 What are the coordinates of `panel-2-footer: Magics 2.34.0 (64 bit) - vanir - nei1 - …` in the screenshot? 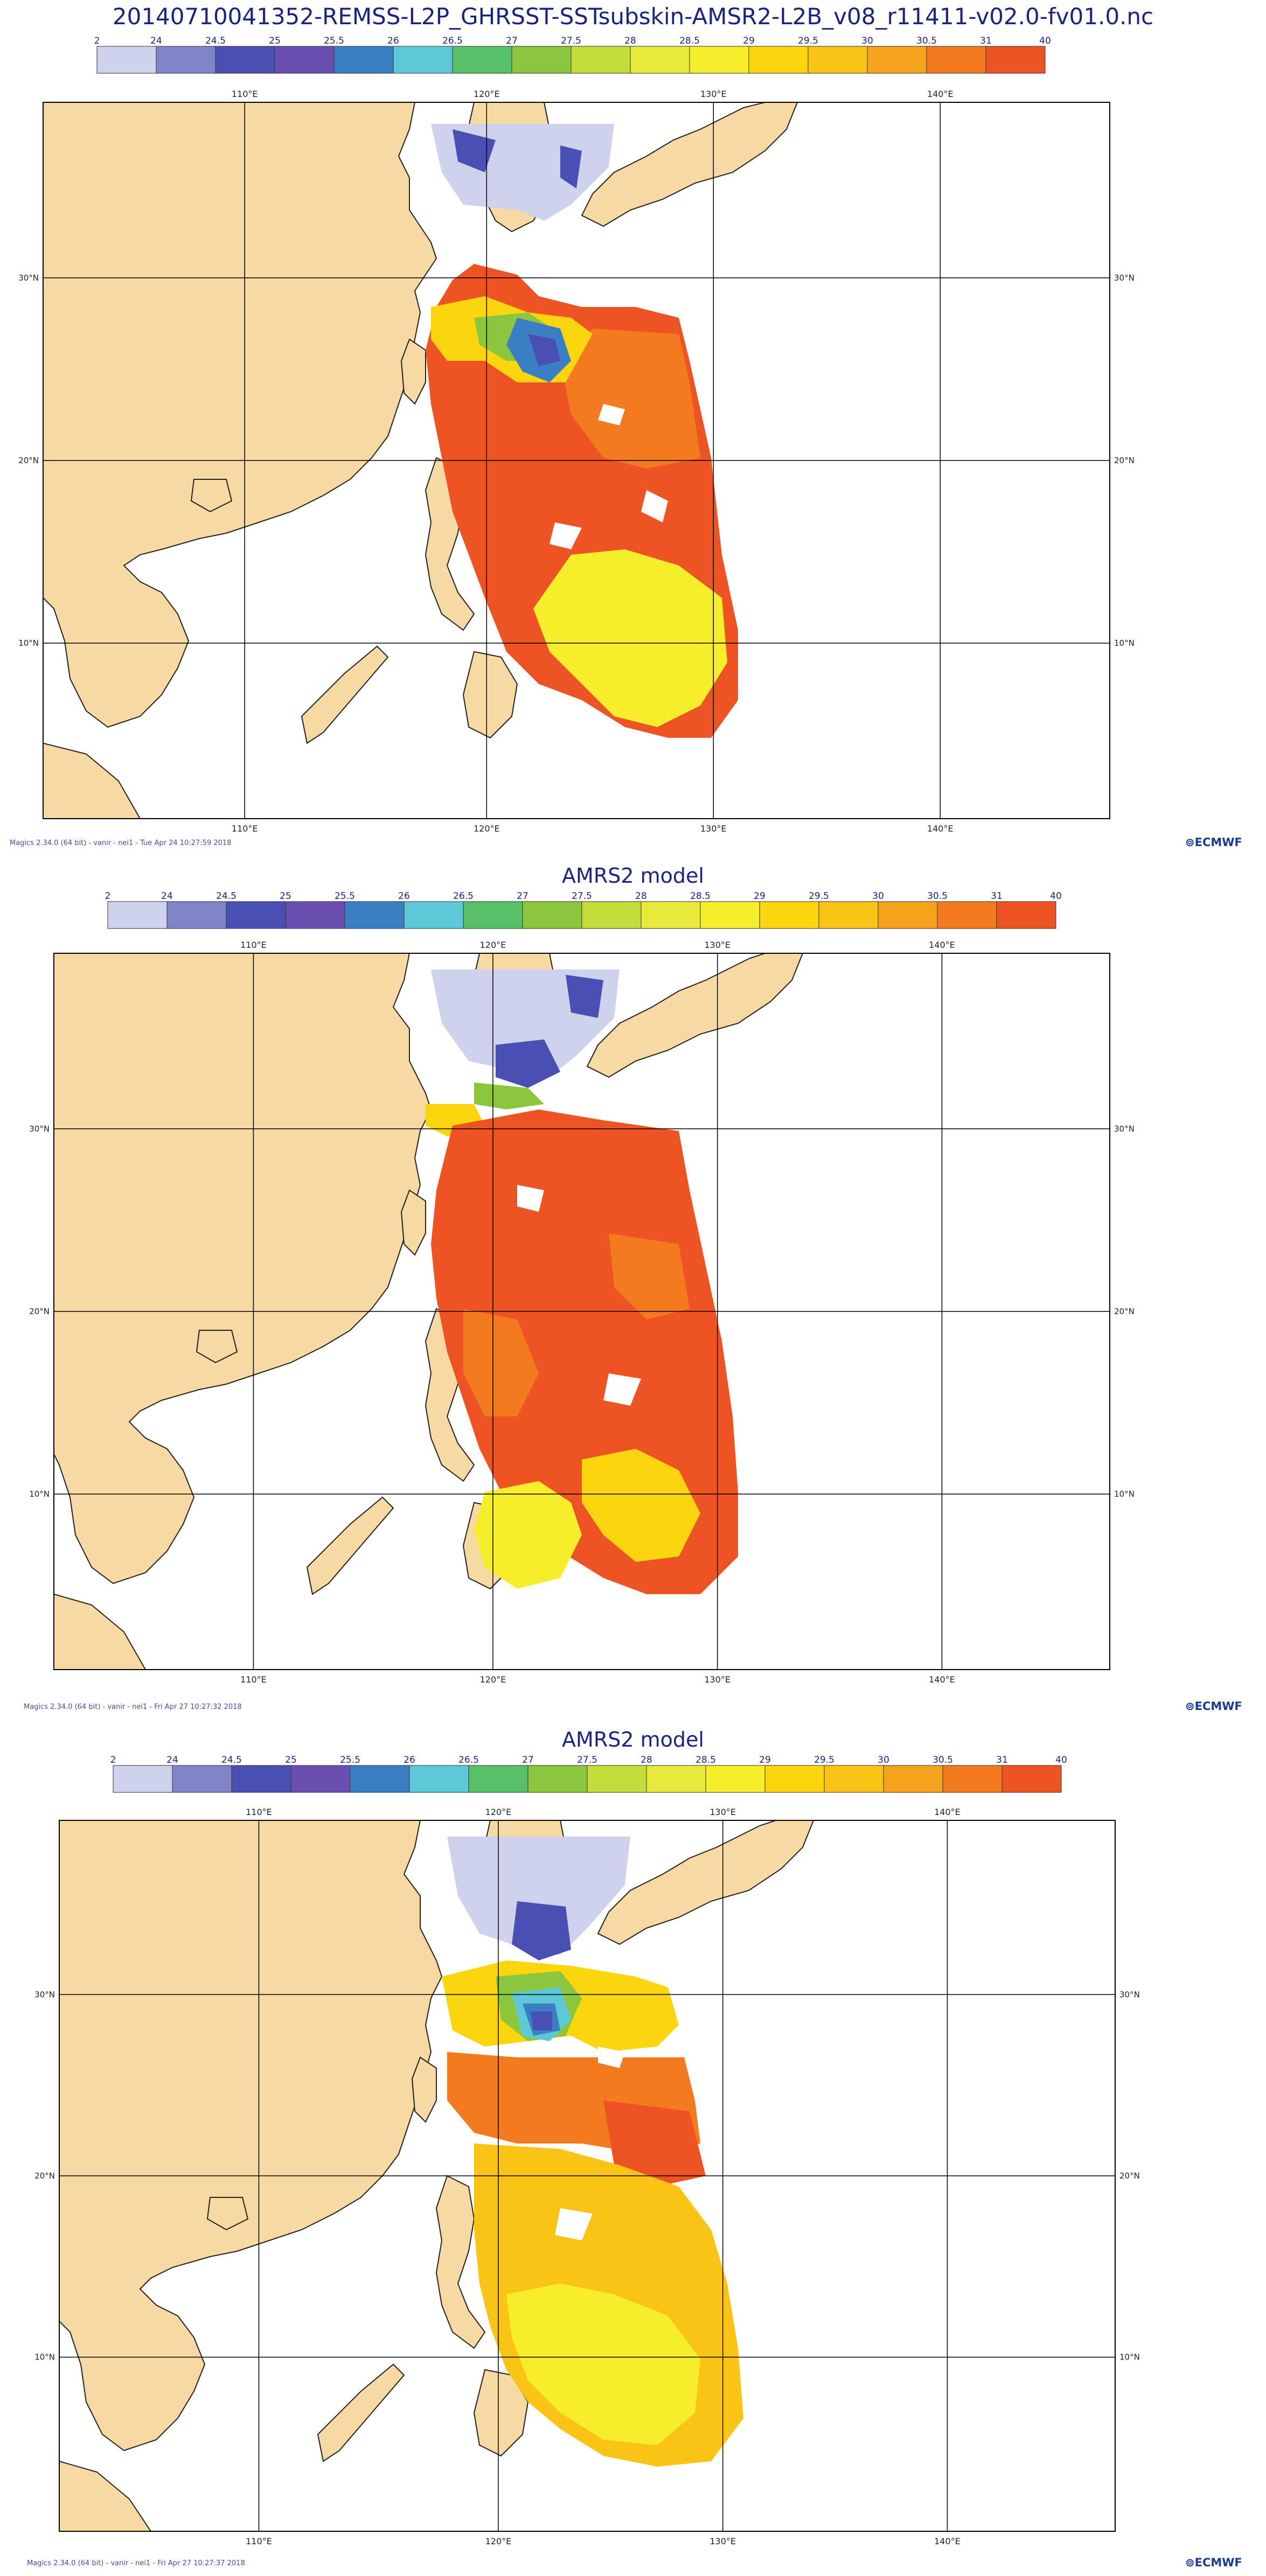 It's located at (133, 1707).